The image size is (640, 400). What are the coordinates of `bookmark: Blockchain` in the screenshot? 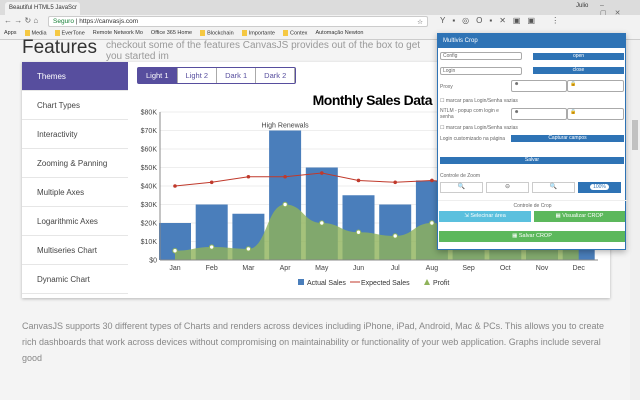 It's located at (217, 33).